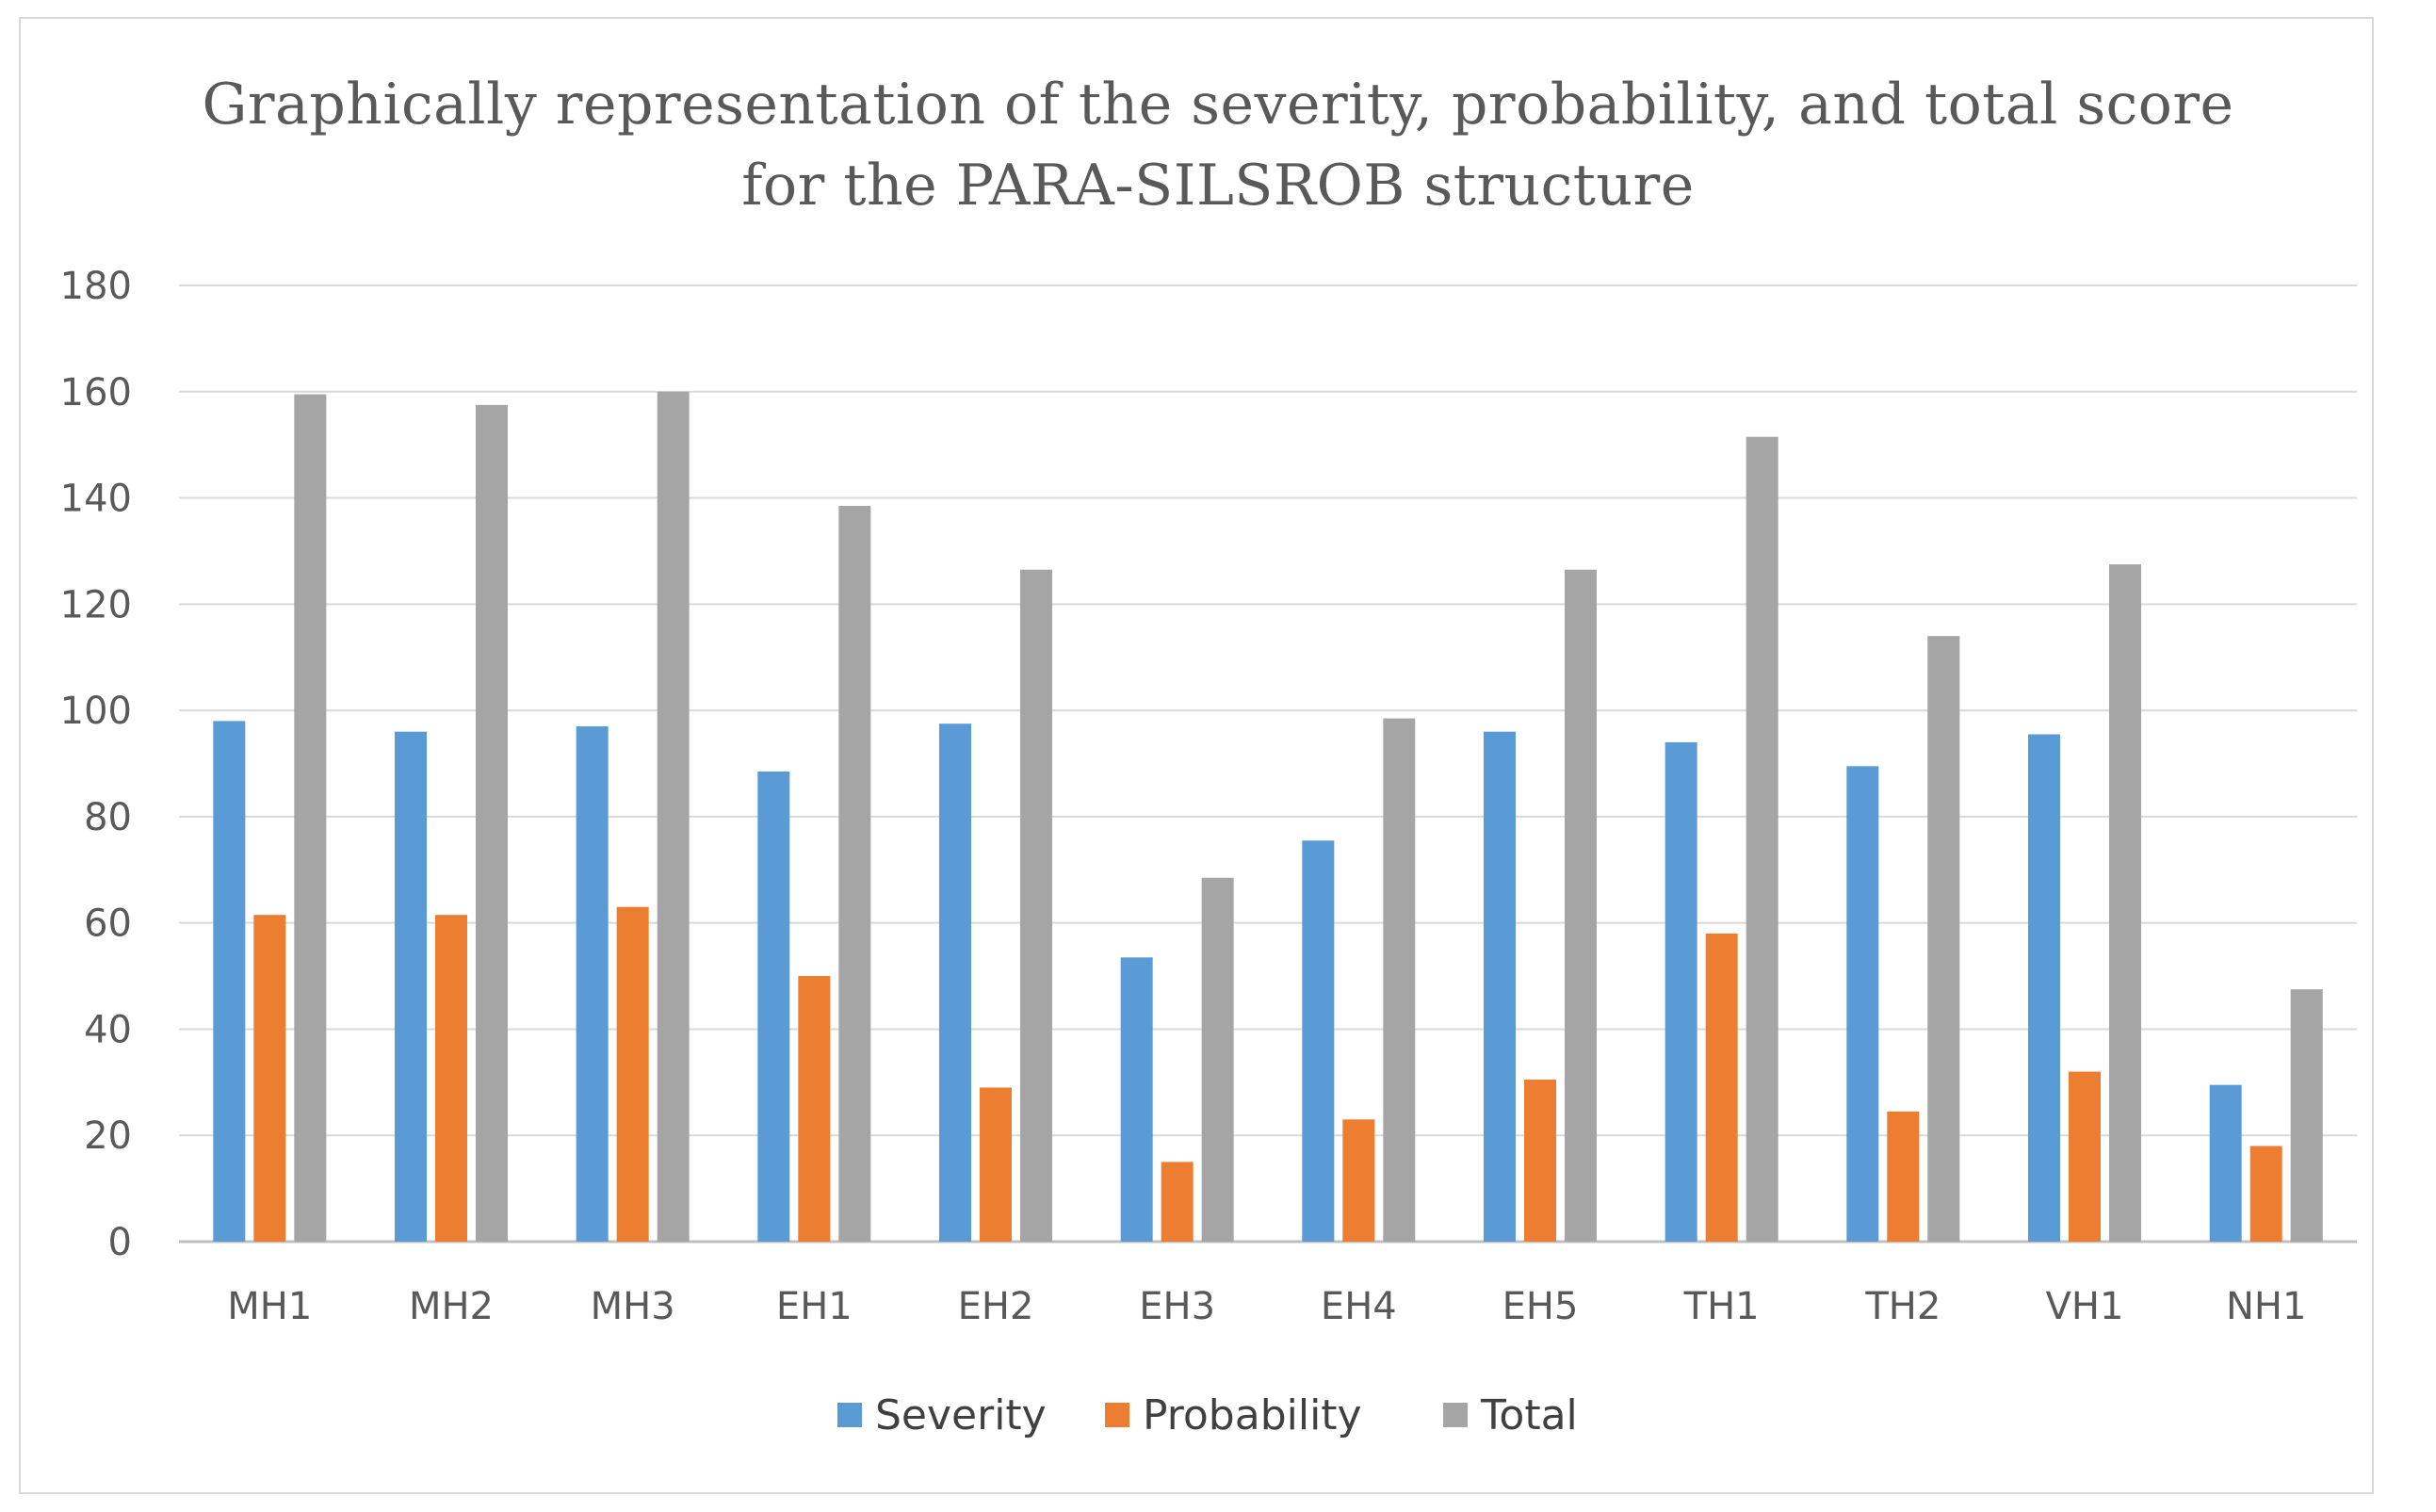 The height and width of the screenshot is (1512, 2436). I want to click on bar-severity-eh2, so click(955, 982).